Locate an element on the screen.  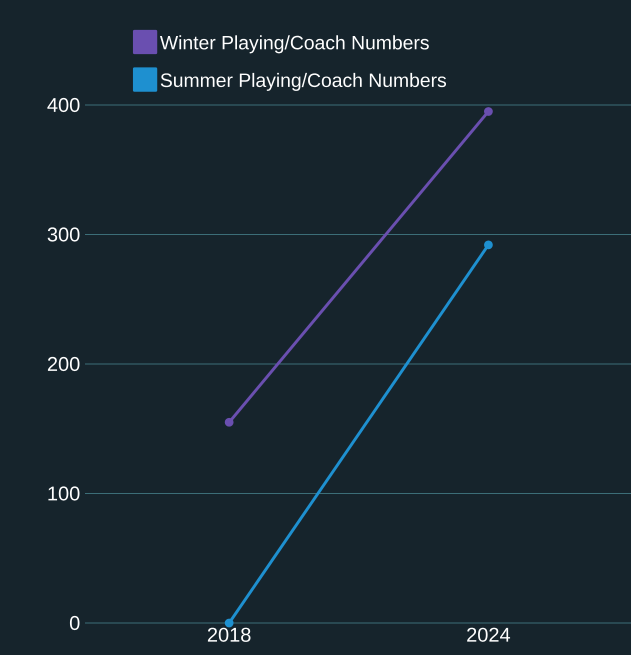
y-tick-label: 300 is located at coordinates (64, 234).